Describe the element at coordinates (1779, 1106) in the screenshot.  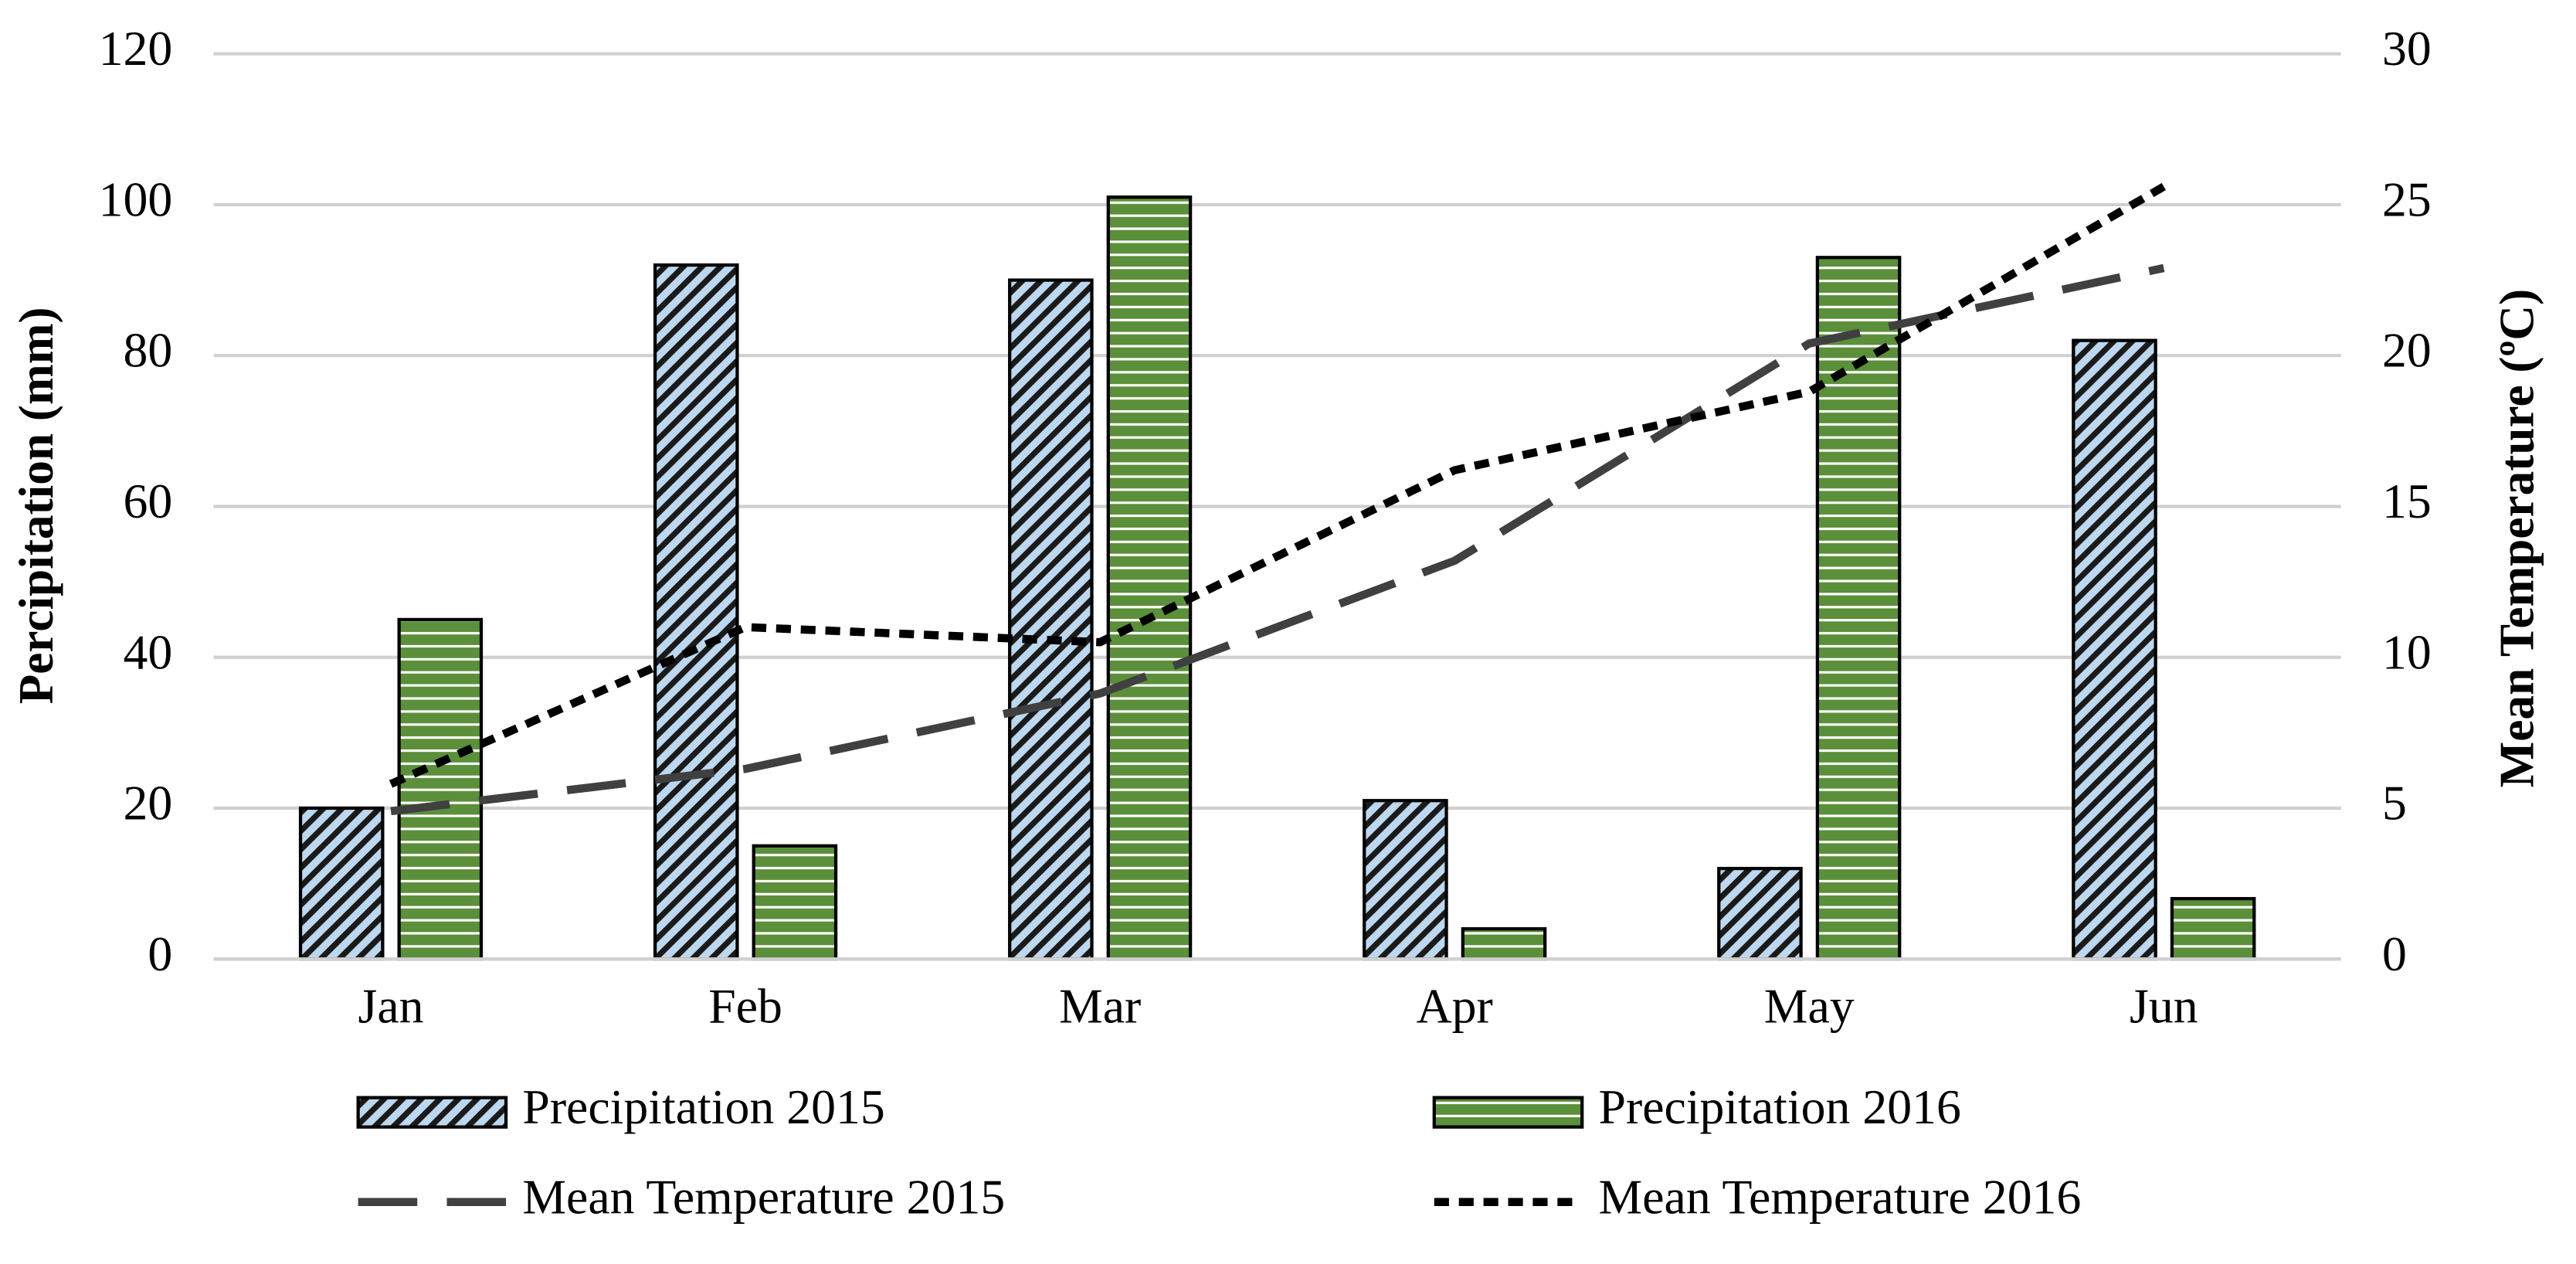
I see `legend-label: Precipitation 2016` at that location.